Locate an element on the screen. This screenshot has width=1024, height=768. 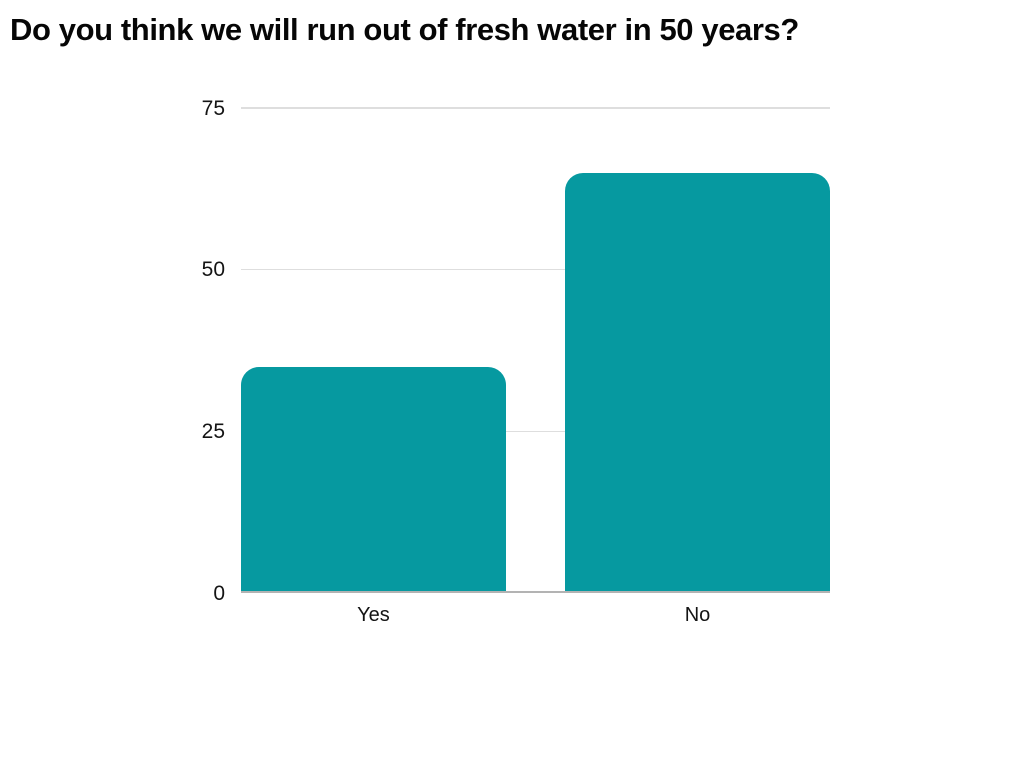
x-axis-baseline is located at coordinates (535, 592).